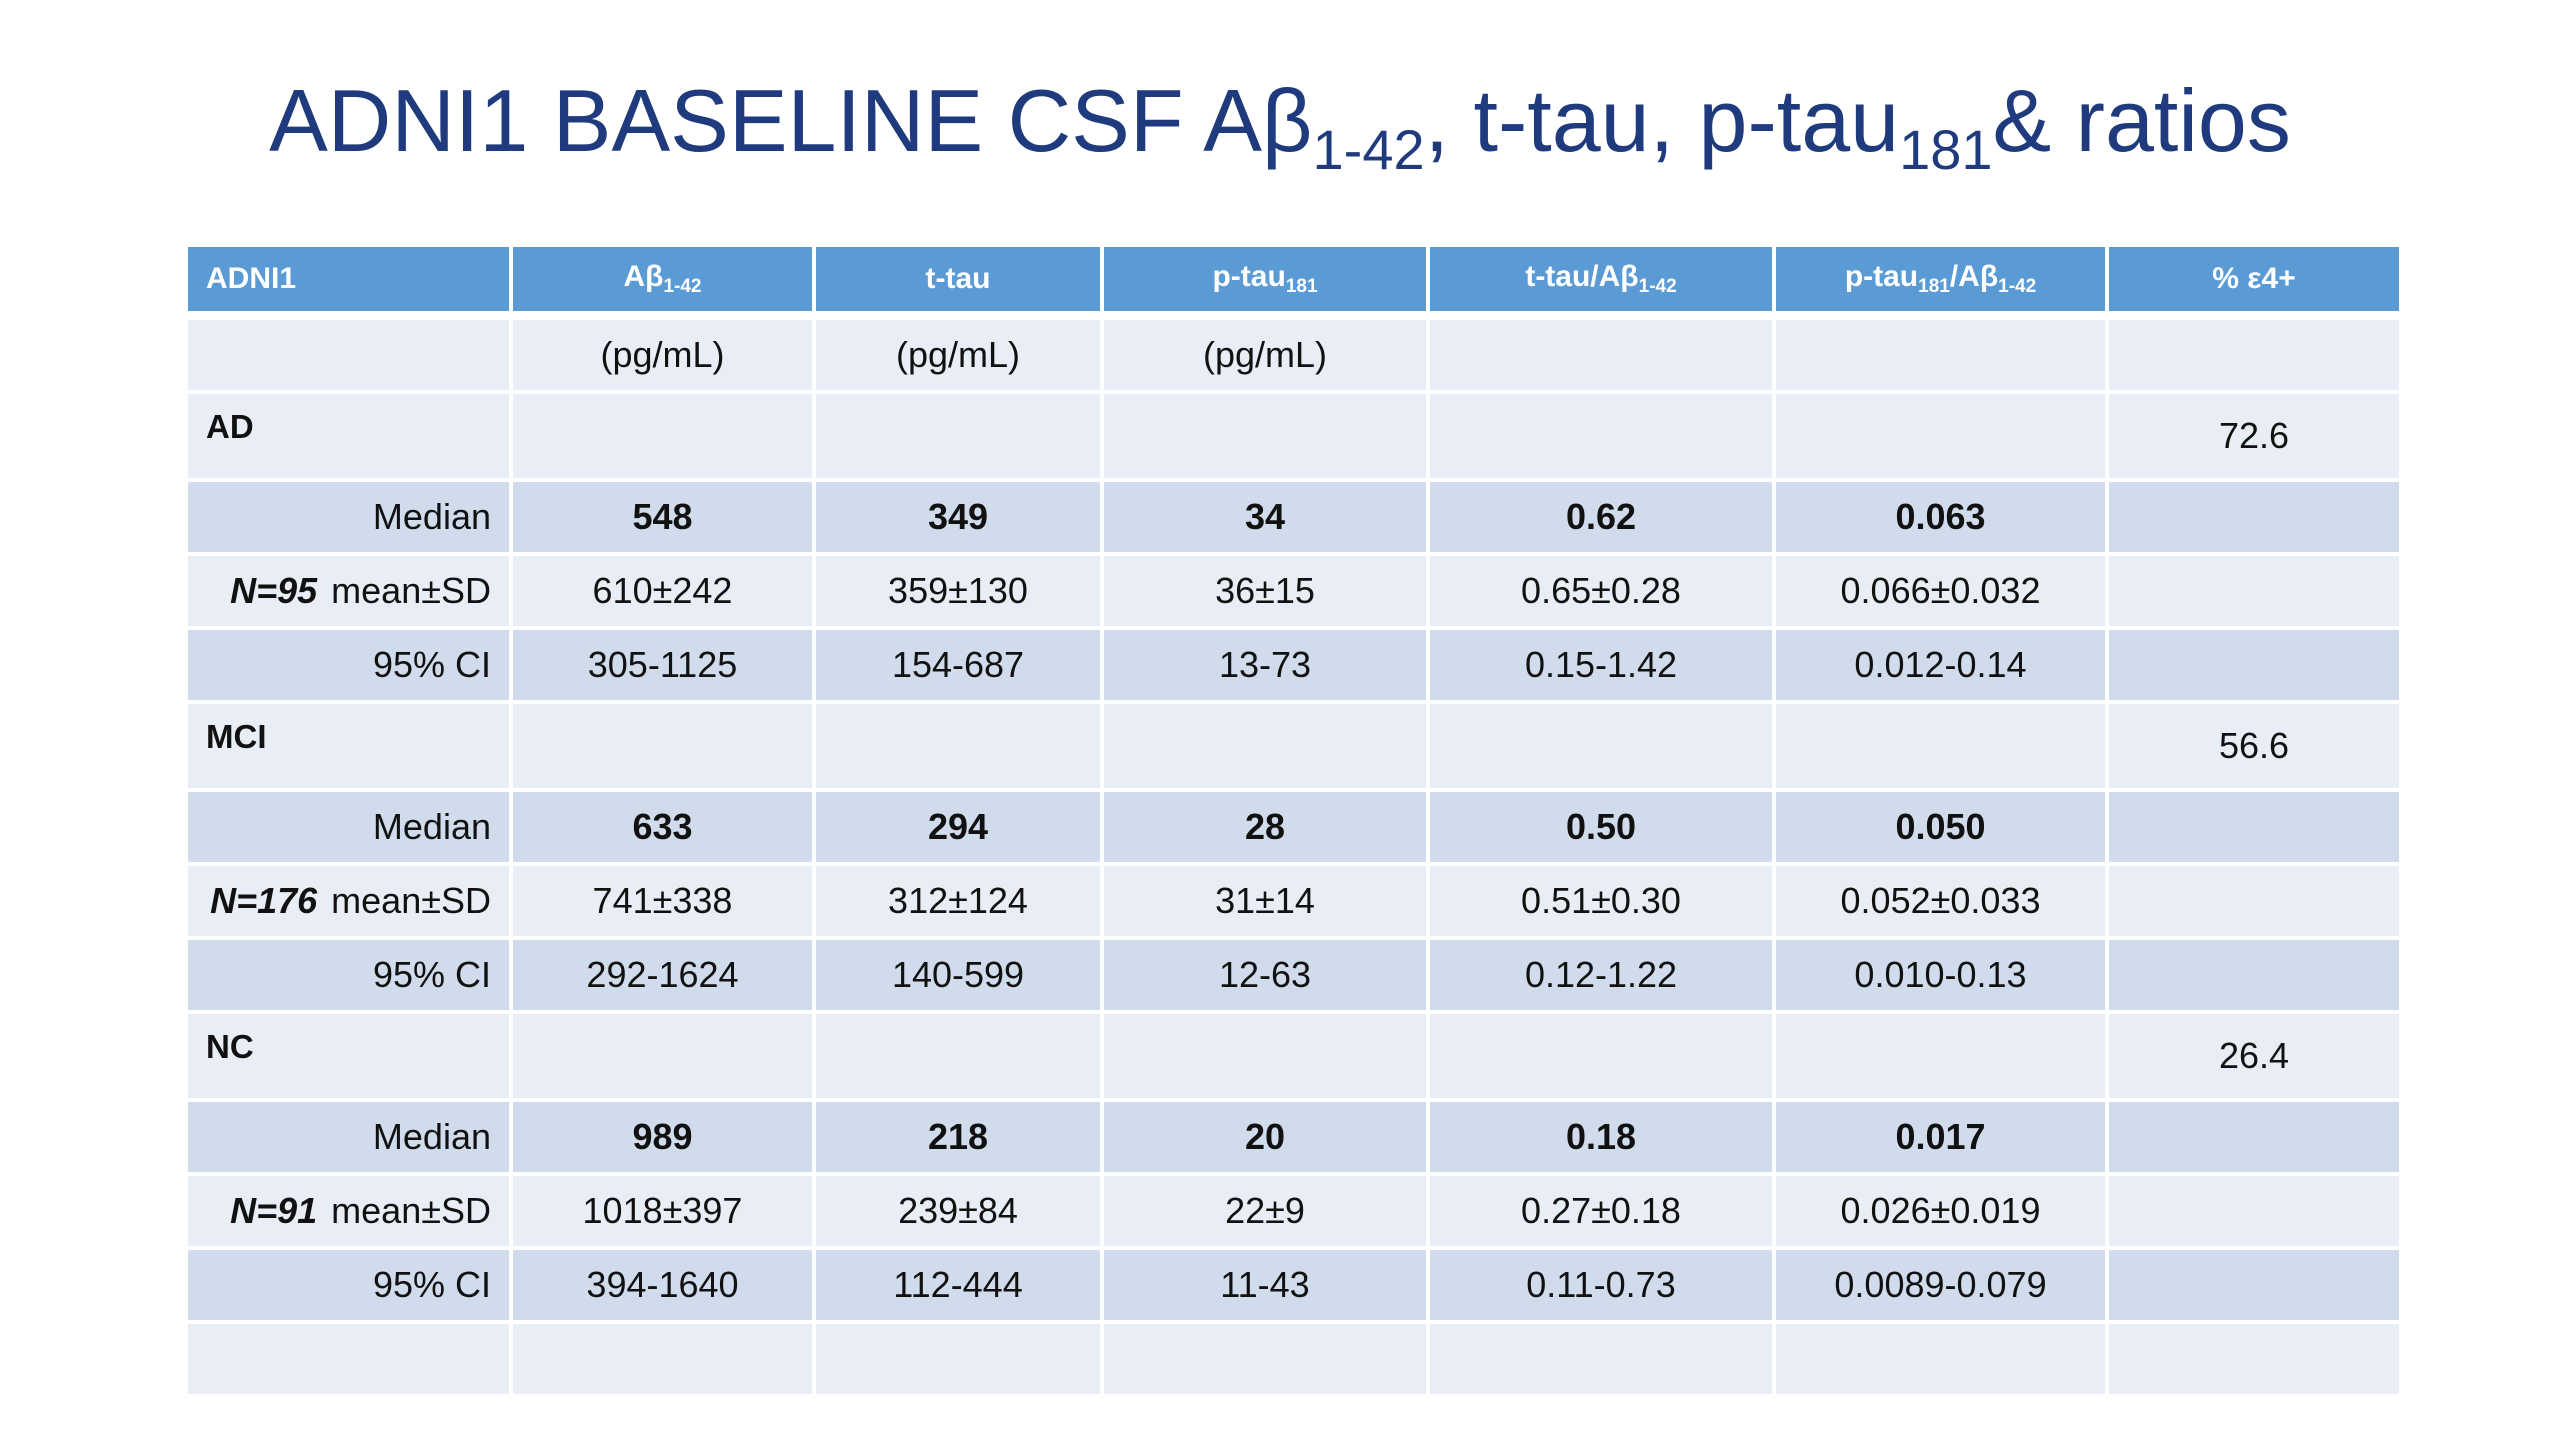  Describe the element at coordinates (1293, 746) in the screenshot. I see `table-row: MCI 56.6` at that location.